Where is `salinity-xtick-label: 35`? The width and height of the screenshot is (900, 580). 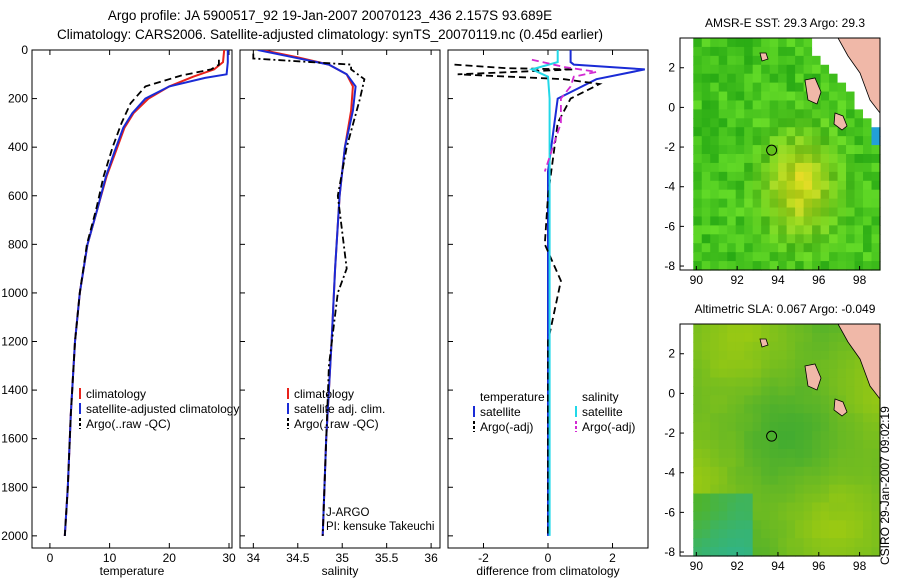 salinity-xtick-label: 35 is located at coordinates (343, 558).